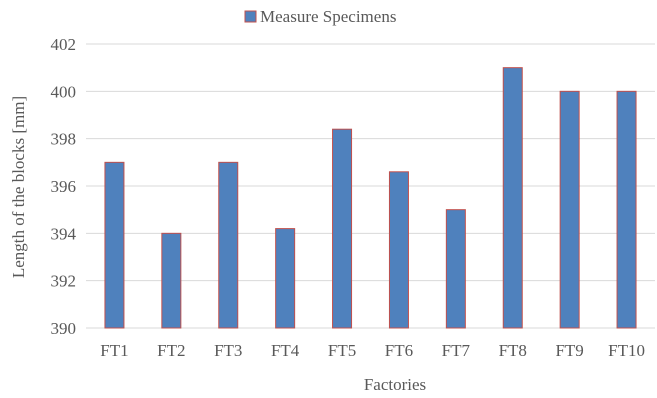  I want to click on x-tick-label: FT1, so click(114, 350).